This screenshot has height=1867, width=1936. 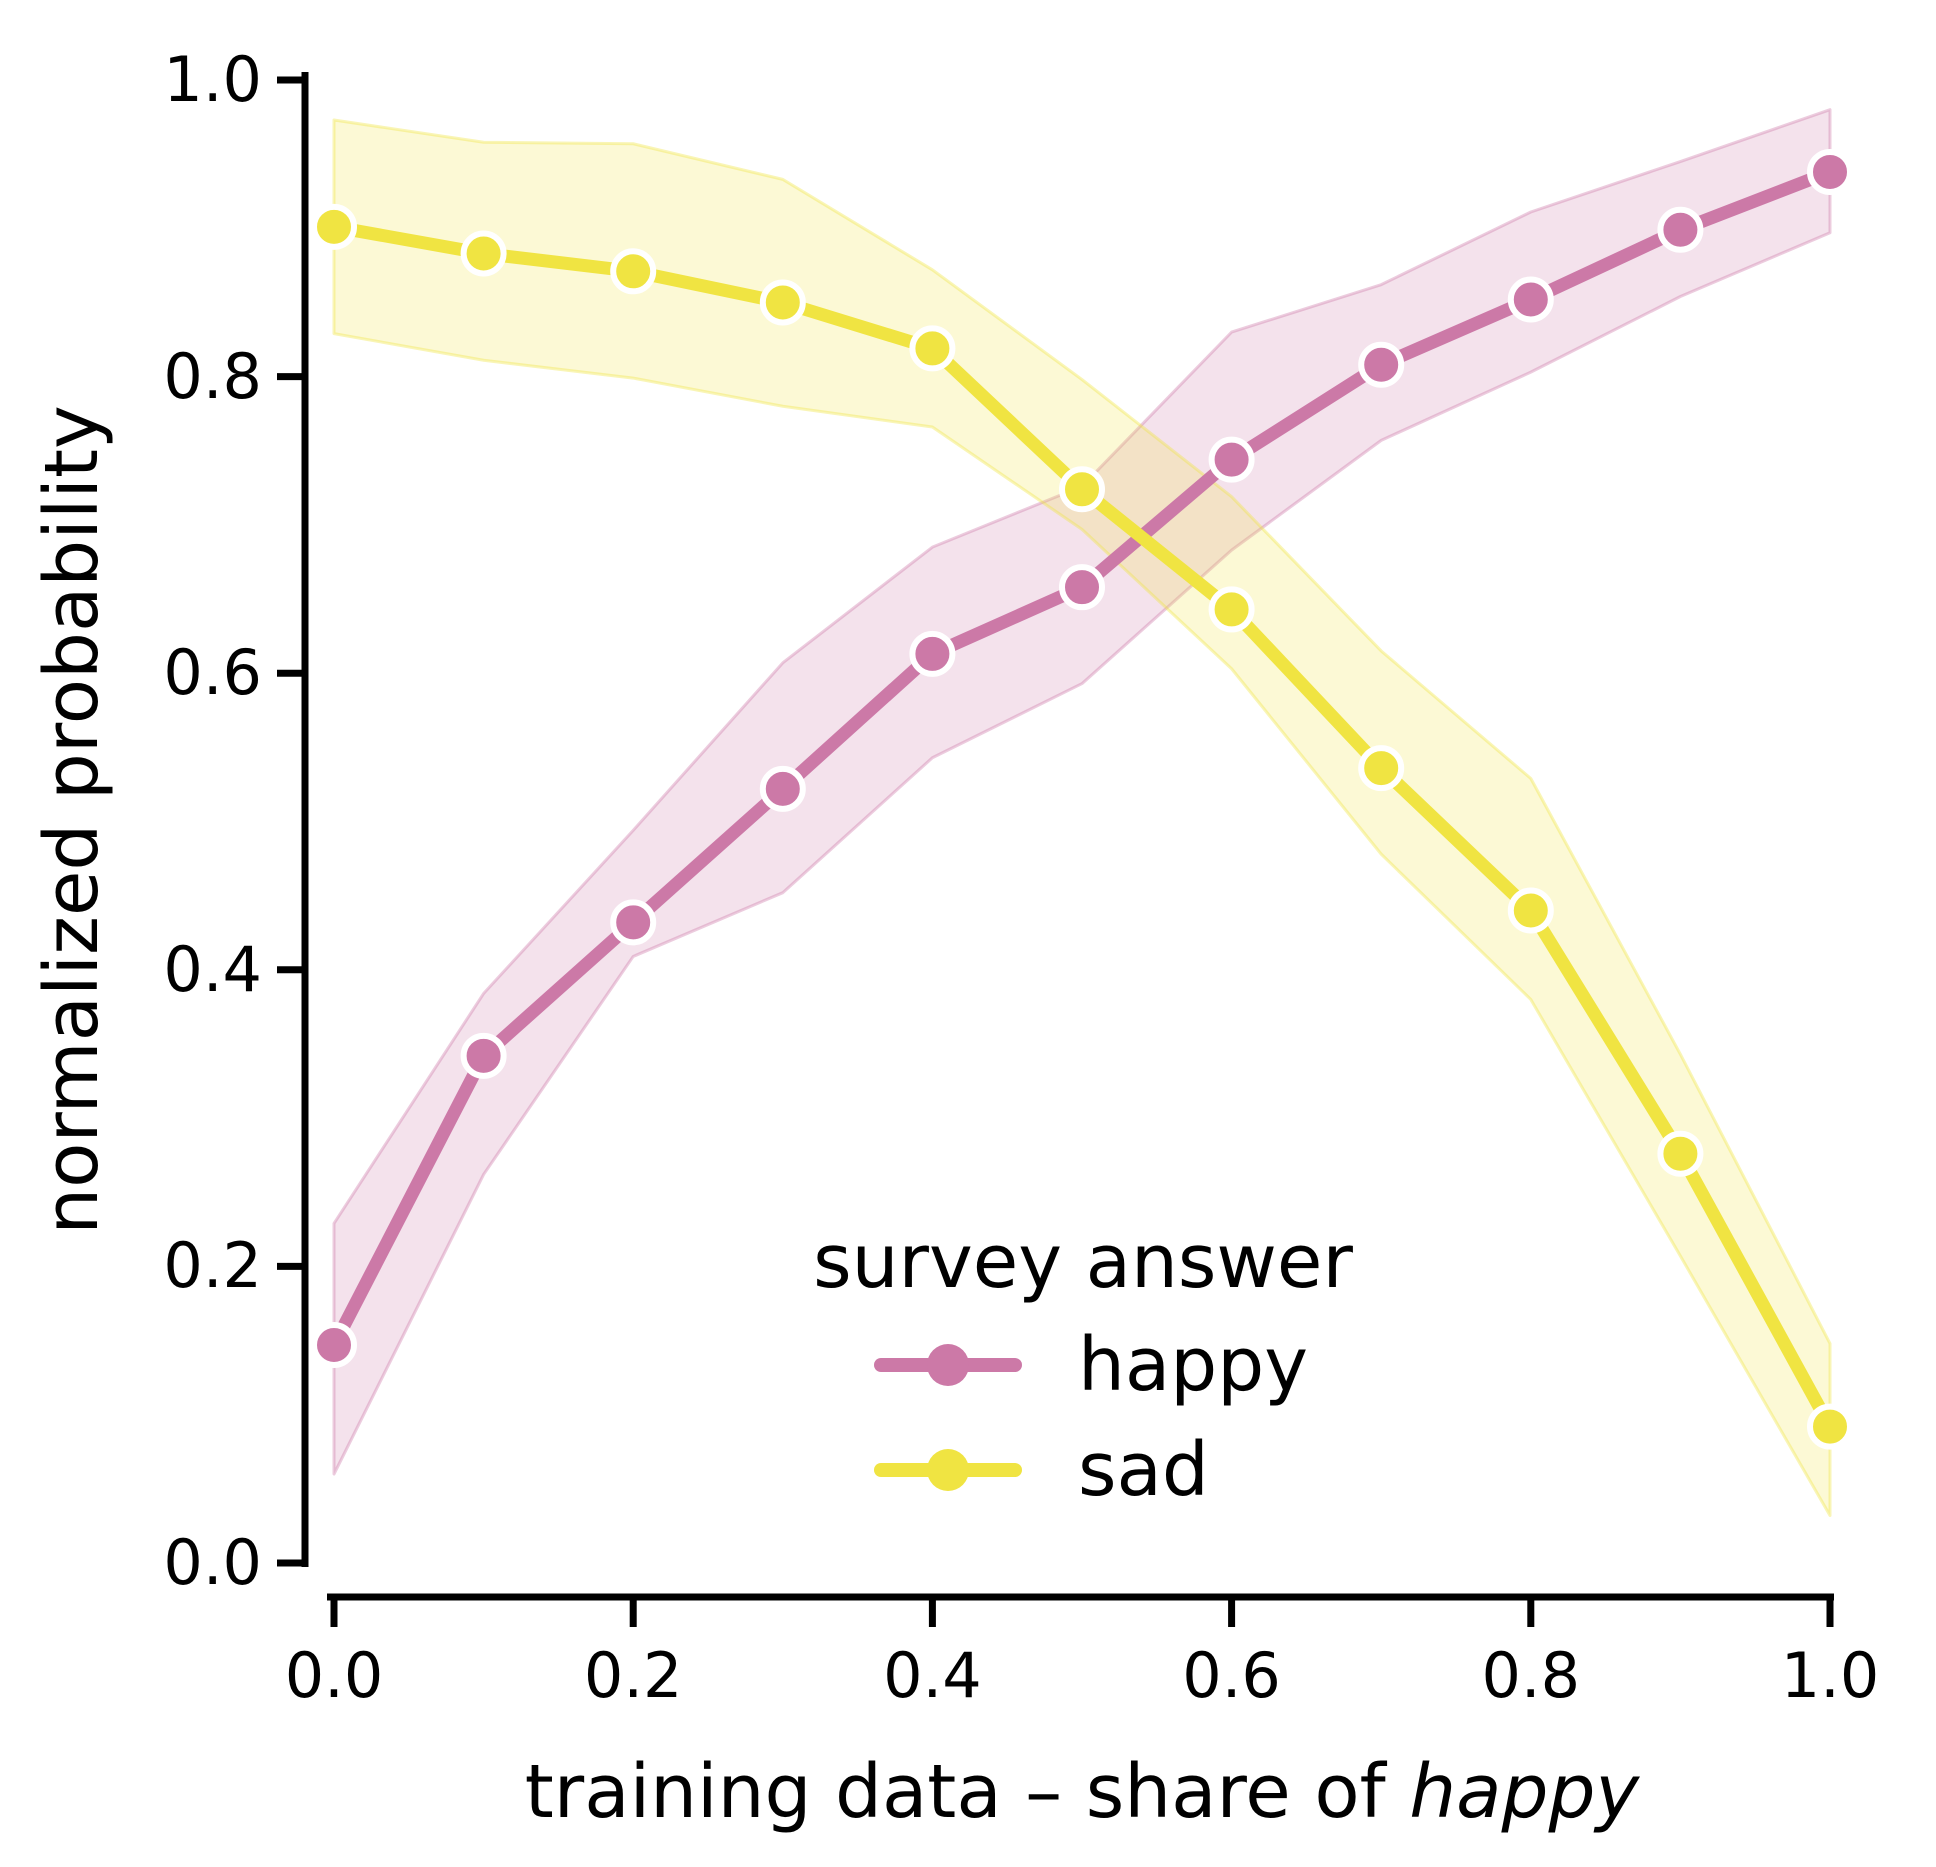 What do you see at coordinates (1193, 1365) in the screenshot?
I see `legend-label-happy: happy` at bounding box center [1193, 1365].